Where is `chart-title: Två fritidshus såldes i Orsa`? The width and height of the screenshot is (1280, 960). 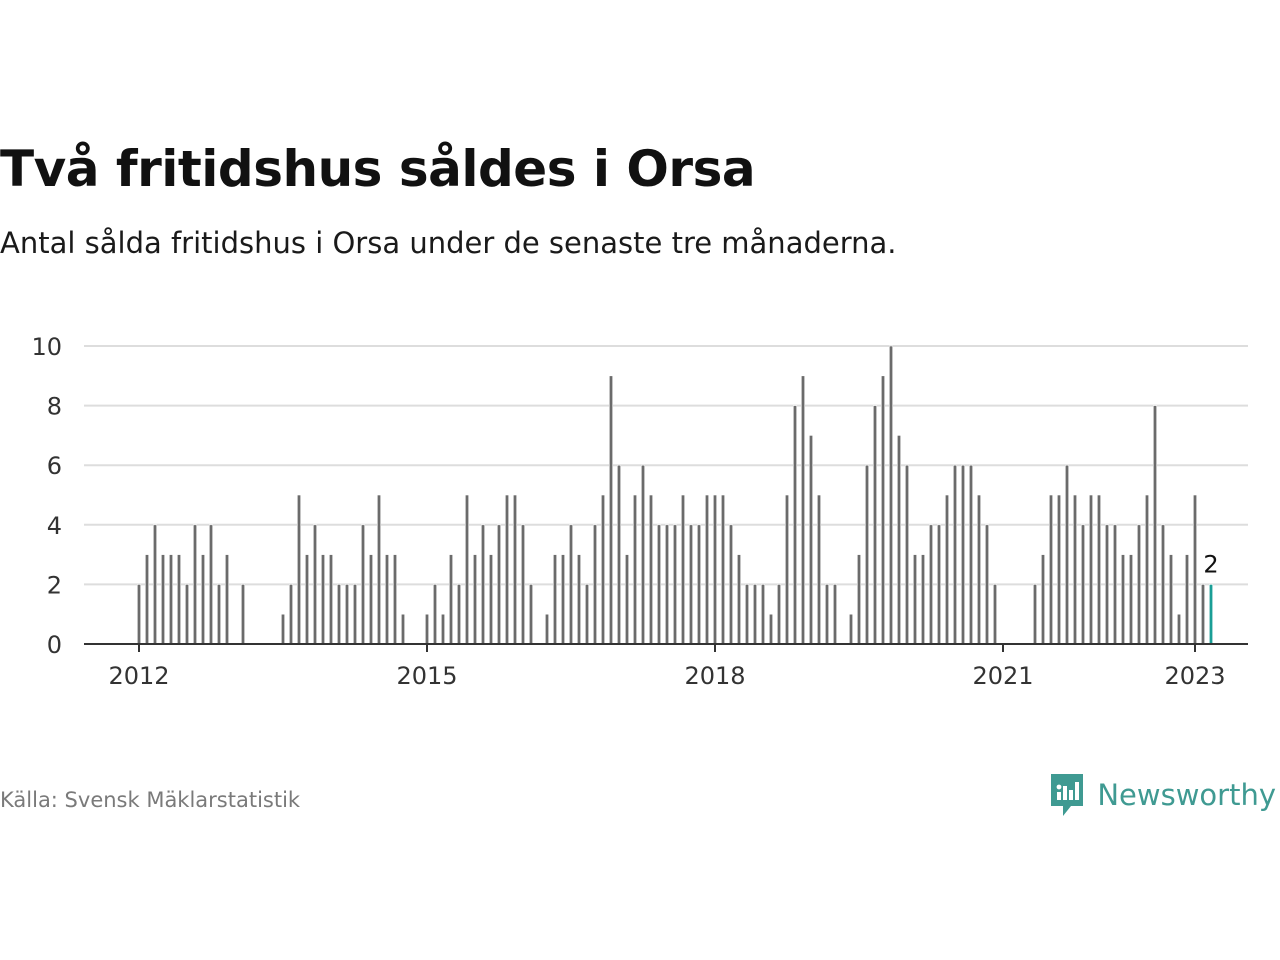
chart-title: Två fritidshus såldes i Orsa is located at coordinates (378, 169).